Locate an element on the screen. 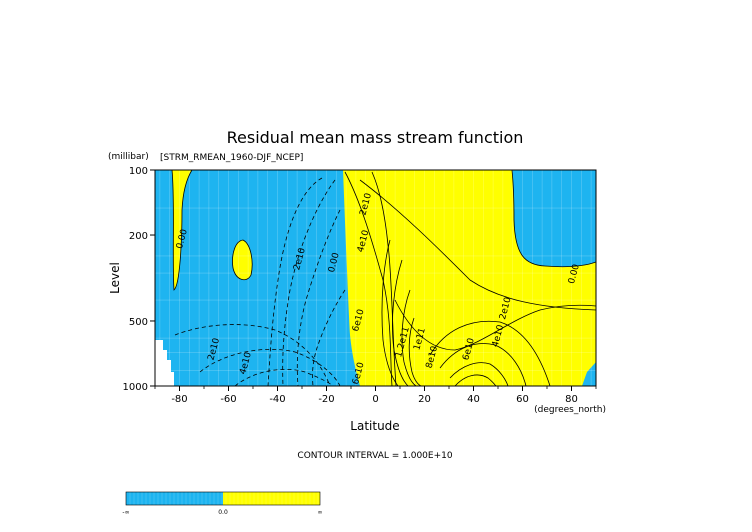 The width and height of the screenshot is (752, 532). x-tick-label: 80 is located at coordinates (571, 399).